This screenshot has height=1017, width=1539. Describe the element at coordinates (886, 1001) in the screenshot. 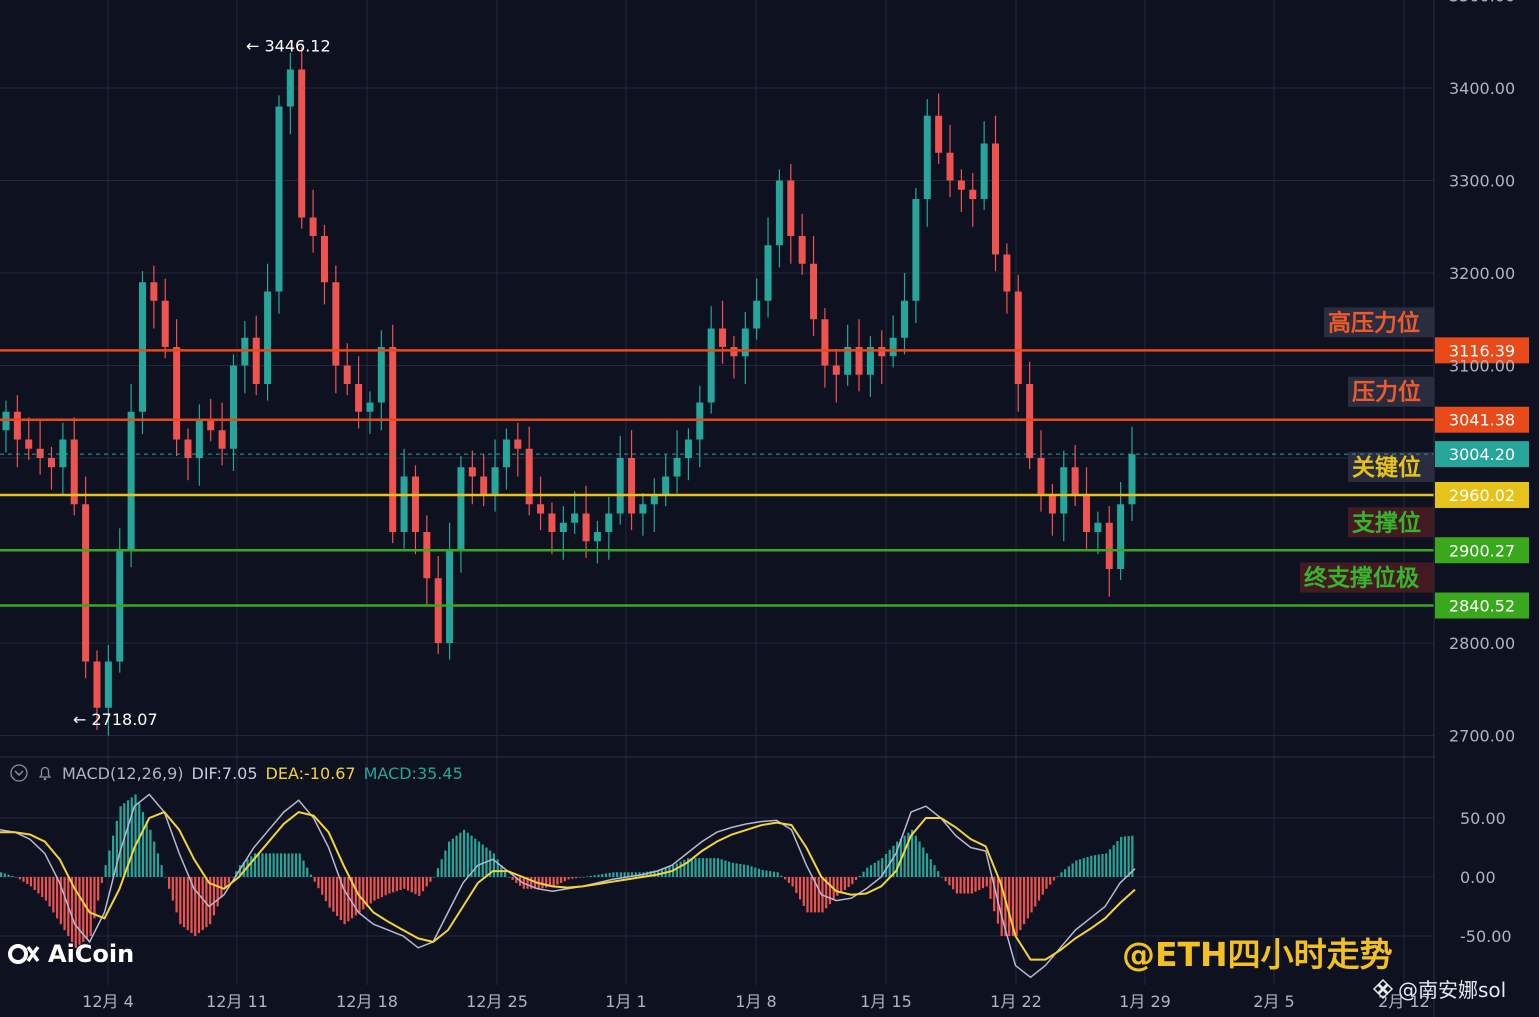

I see `time-tick-label: 1月 15` at that location.